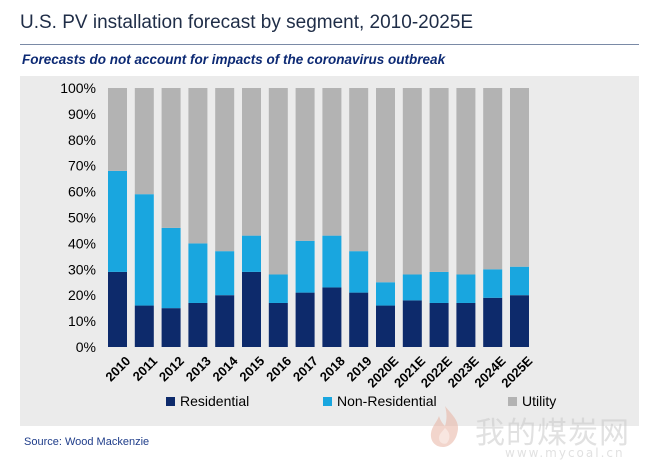 The width and height of the screenshot is (659, 474). I want to click on x-tick-label: 2013, so click(198, 368).